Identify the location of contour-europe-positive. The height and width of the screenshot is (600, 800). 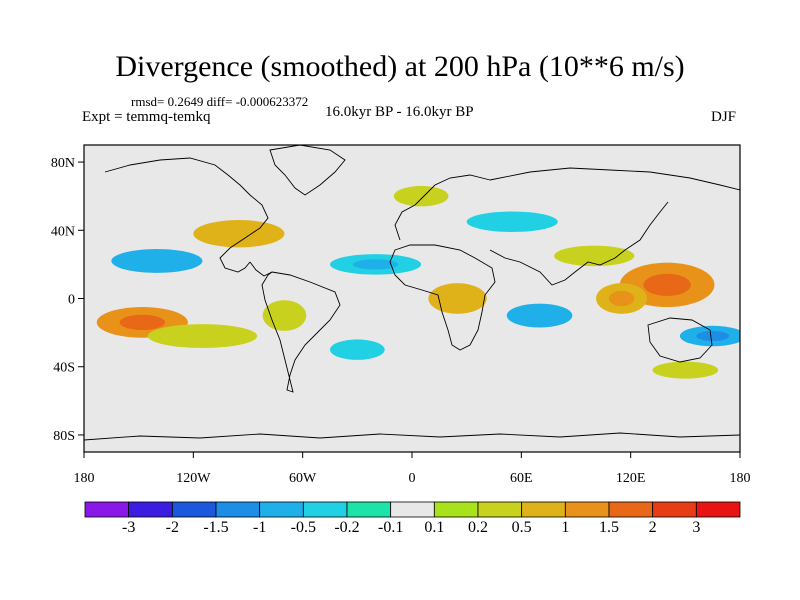
(421, 196).